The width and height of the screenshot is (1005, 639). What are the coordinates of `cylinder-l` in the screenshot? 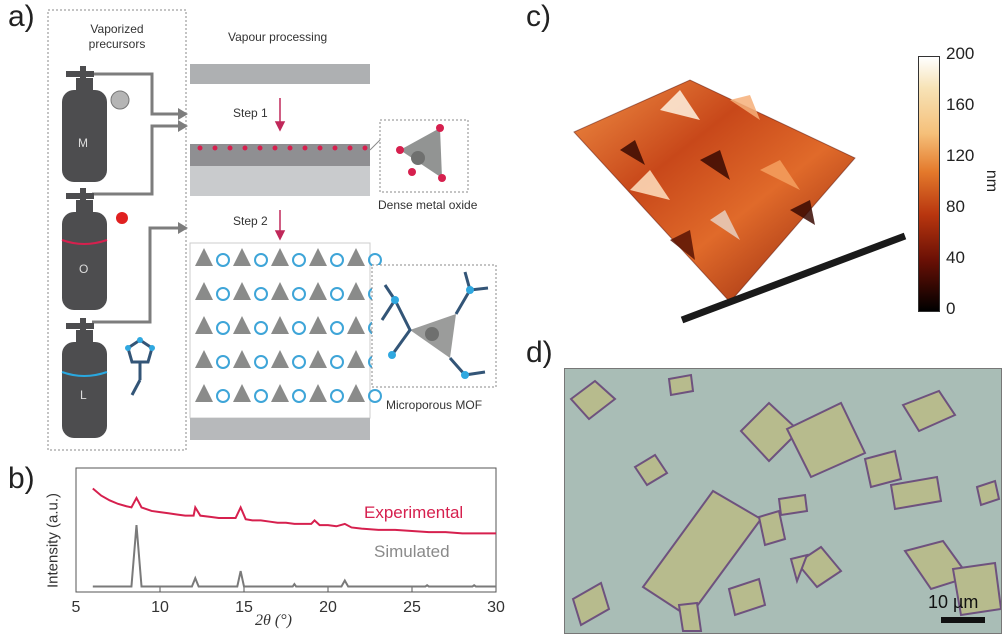 It's located at (84, 378).